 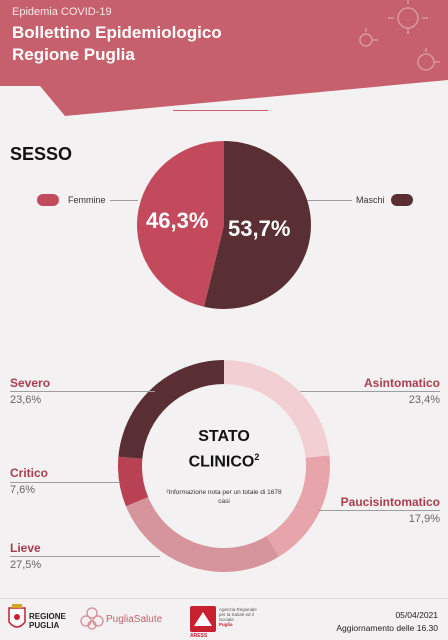 I want to click on paucisintomatico-donut-segment, so click(x=298, y=506).